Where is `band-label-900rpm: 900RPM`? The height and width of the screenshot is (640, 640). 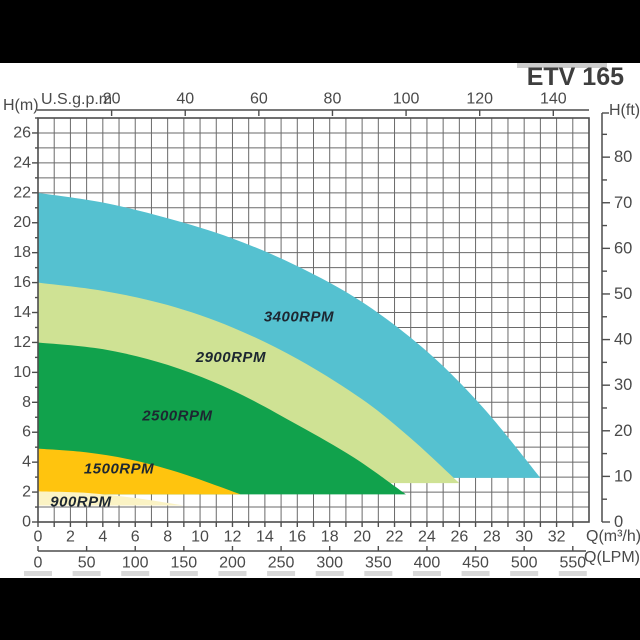 band-label-900rpm: 900RPM is located at coordinates (80, 501).